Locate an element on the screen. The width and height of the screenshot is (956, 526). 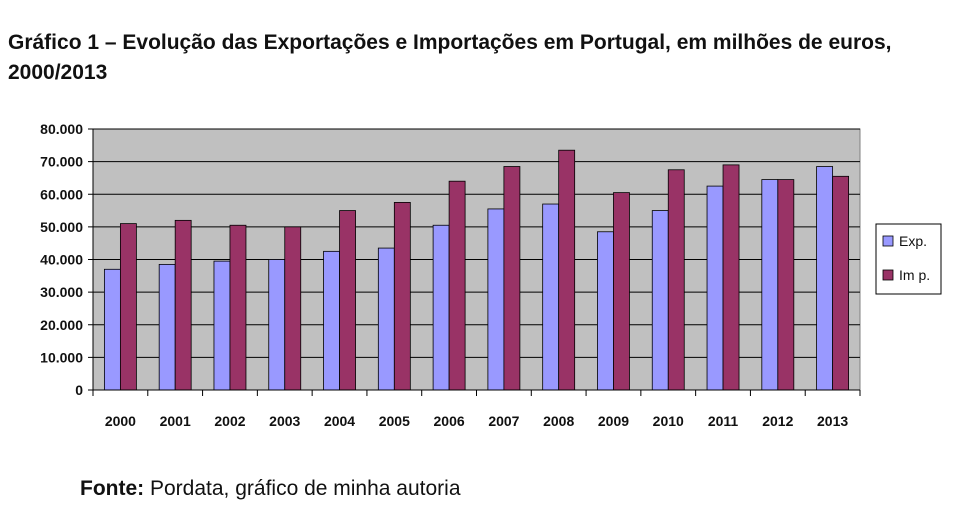
y-tick-label: 30.000 is located at coordinates (61, 292).